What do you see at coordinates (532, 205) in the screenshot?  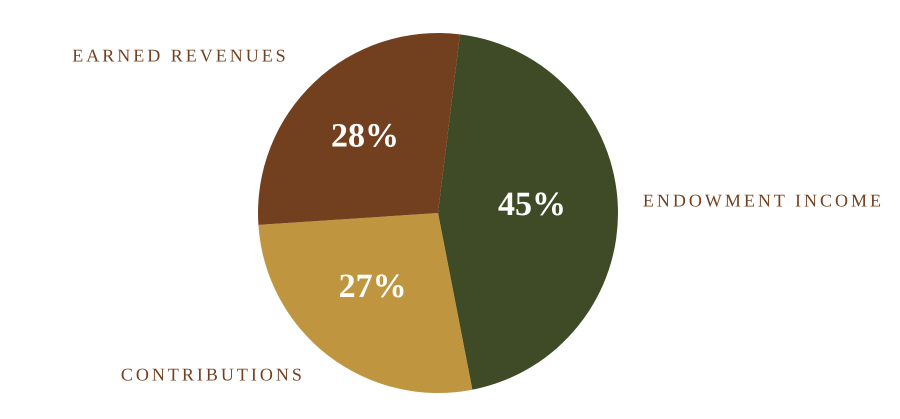 I see `data-label: 45%` at bounding box center [532, 205].